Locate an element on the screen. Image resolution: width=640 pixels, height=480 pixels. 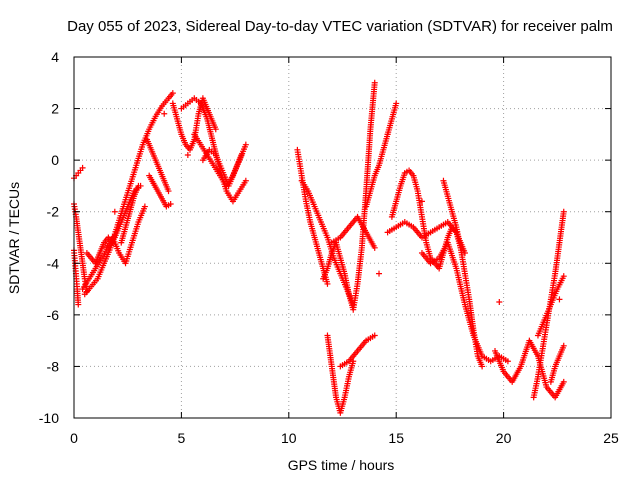
y-tick-label: 0 is located at coordinates (55, 160).